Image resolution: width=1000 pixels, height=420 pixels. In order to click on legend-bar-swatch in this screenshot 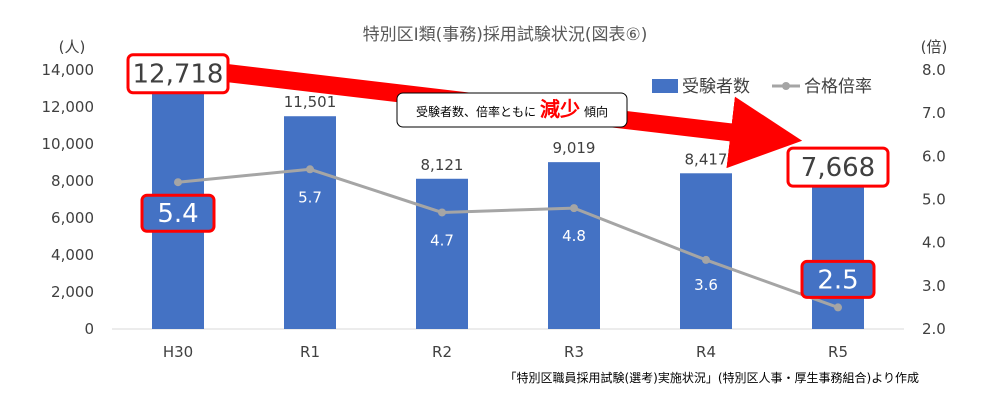, I will do `click(665, 86)`.